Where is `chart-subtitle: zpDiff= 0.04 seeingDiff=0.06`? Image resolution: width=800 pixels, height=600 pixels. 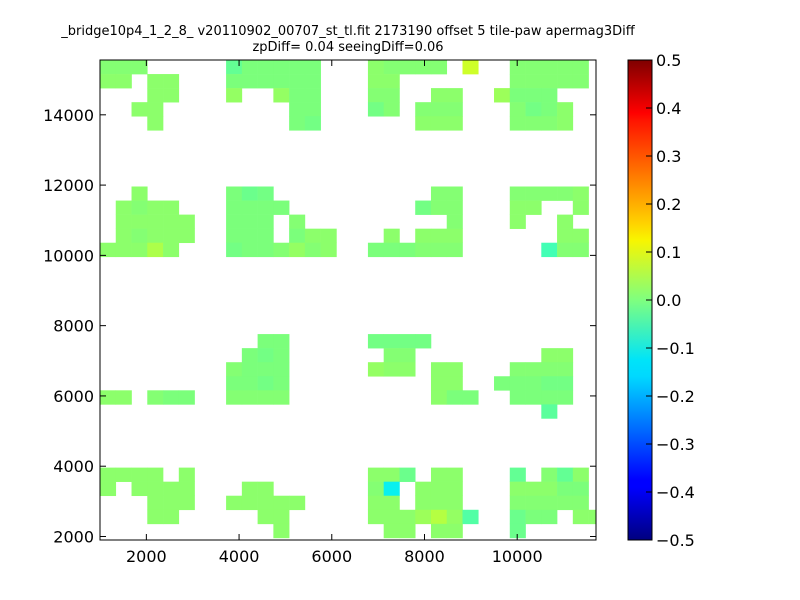
chart-subtitle: zpDiff= 0.04 seeingDiff=0.06 is located at coordinates (348, 47).